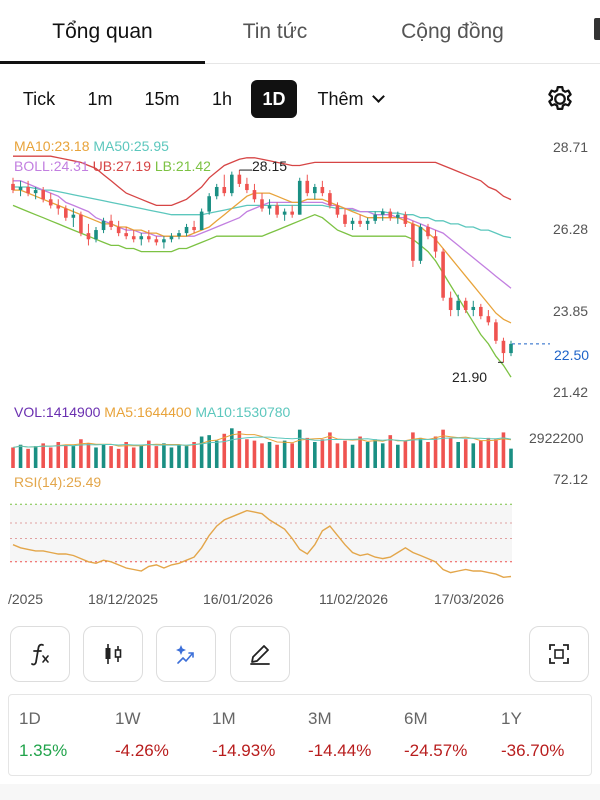 This screenshot has height=800, width=600. Describe the element at coordinates (469, 599) in the screenshot. I see `date-tick-label: 17/03/2026` at that location.